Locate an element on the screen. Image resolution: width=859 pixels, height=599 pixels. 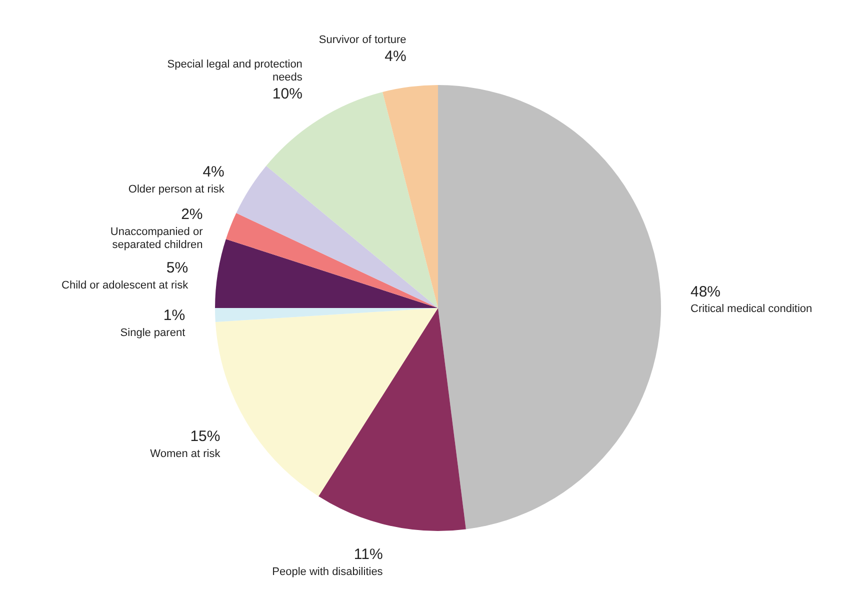
data-label: 1% is located at coordinates (174, 315).